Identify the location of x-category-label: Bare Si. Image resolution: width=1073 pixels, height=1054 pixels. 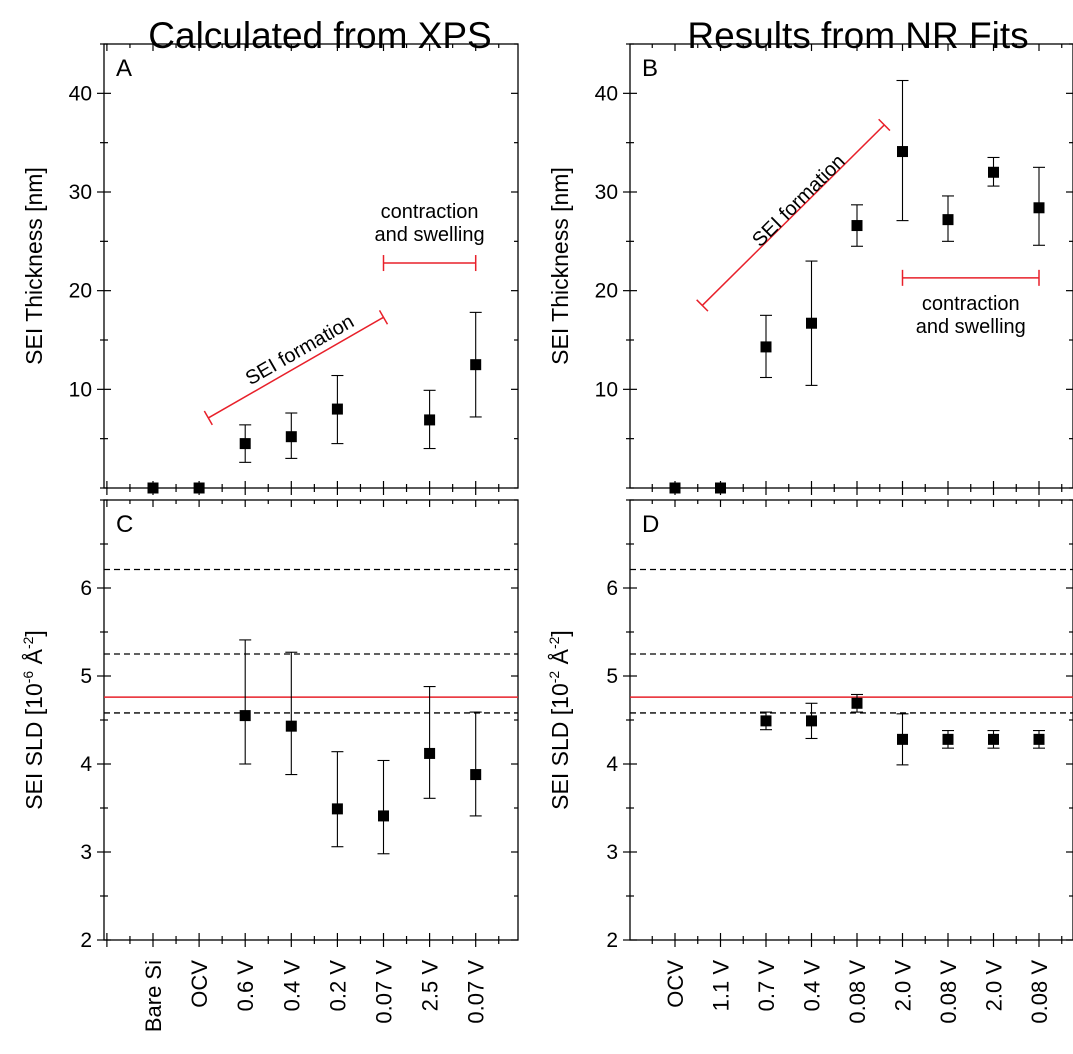
(153, 996).